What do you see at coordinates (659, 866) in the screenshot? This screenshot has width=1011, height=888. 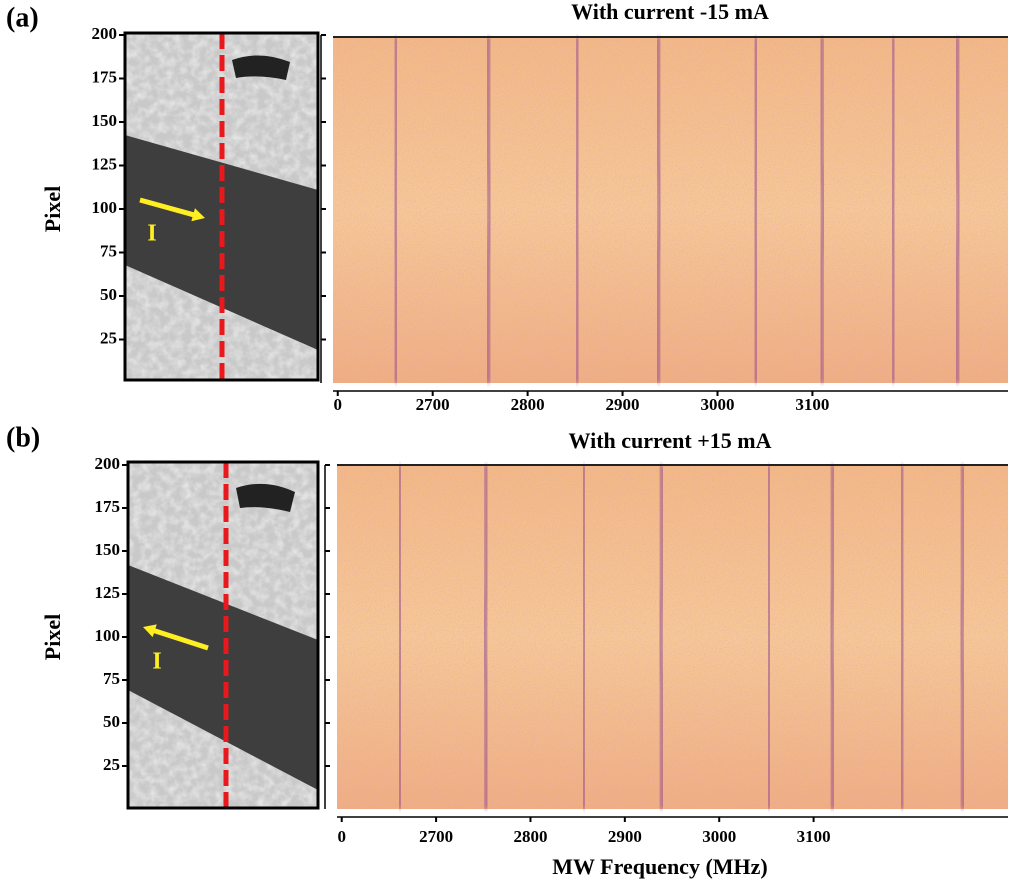 I see `x-axis-label: MW Frequency (MHz)` at bounding box center [659, 866].